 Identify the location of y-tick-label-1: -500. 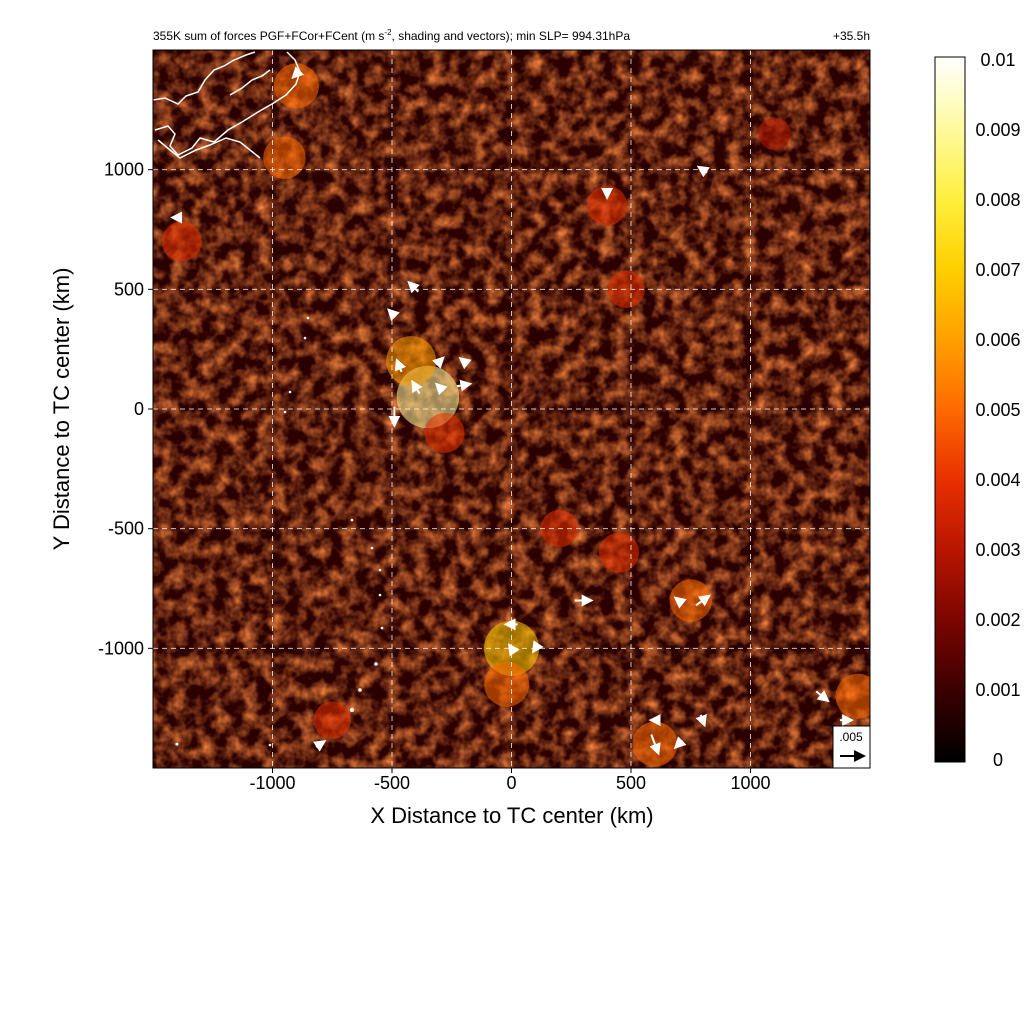
(126, 529).